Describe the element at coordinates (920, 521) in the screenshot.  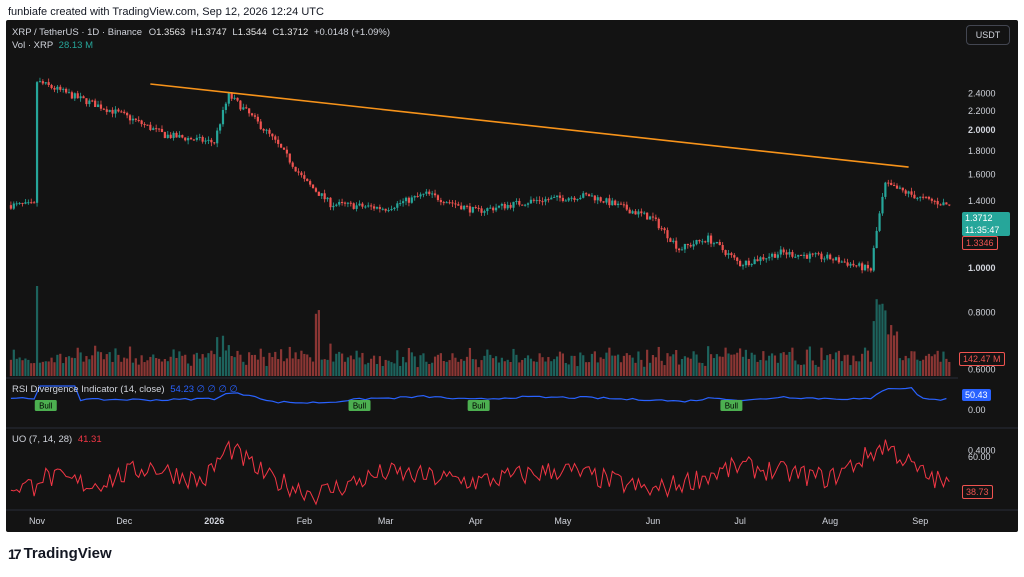
I see `time-axis-label: Sep` at that location.